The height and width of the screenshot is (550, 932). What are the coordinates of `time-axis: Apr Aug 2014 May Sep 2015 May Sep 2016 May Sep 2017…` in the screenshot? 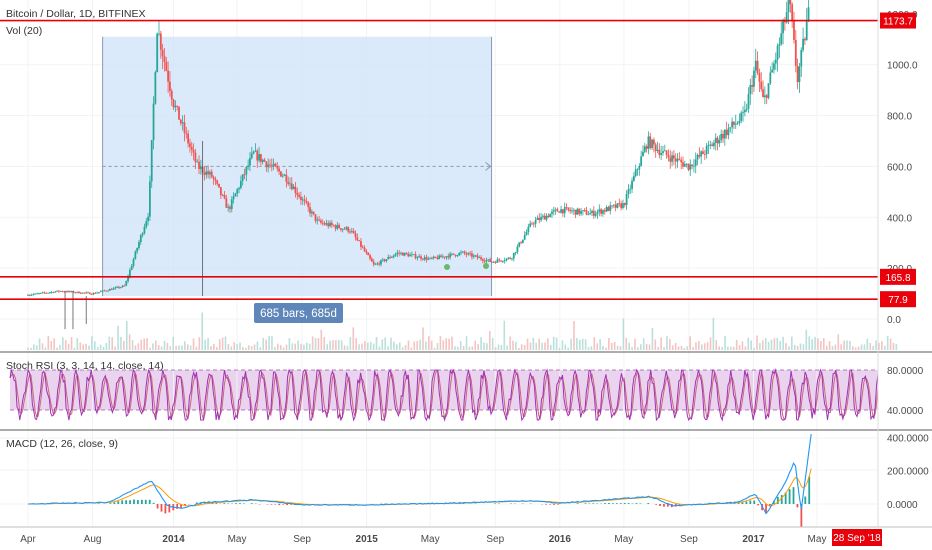 It's located at (423, 539).